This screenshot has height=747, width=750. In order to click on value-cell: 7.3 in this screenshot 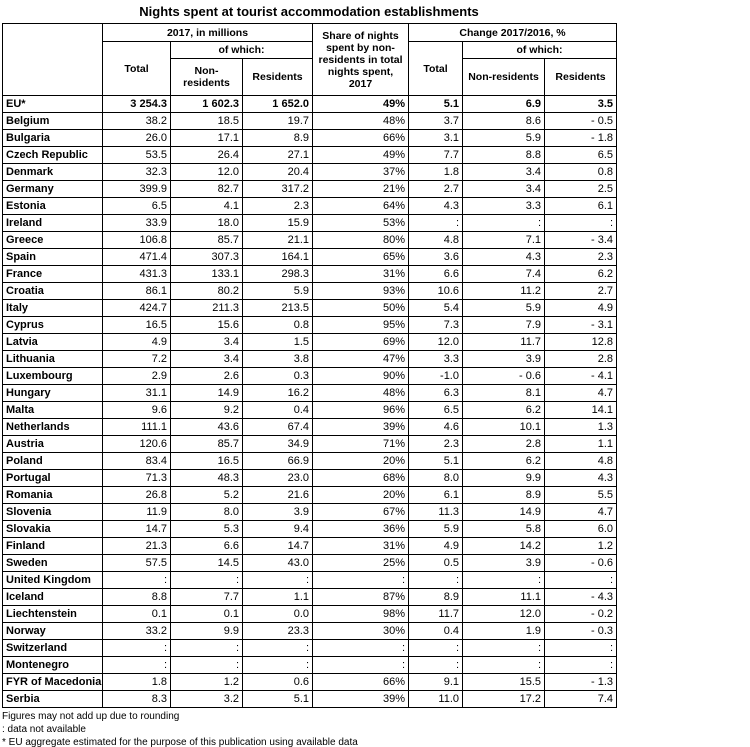, I will do `click(435, 325)`.